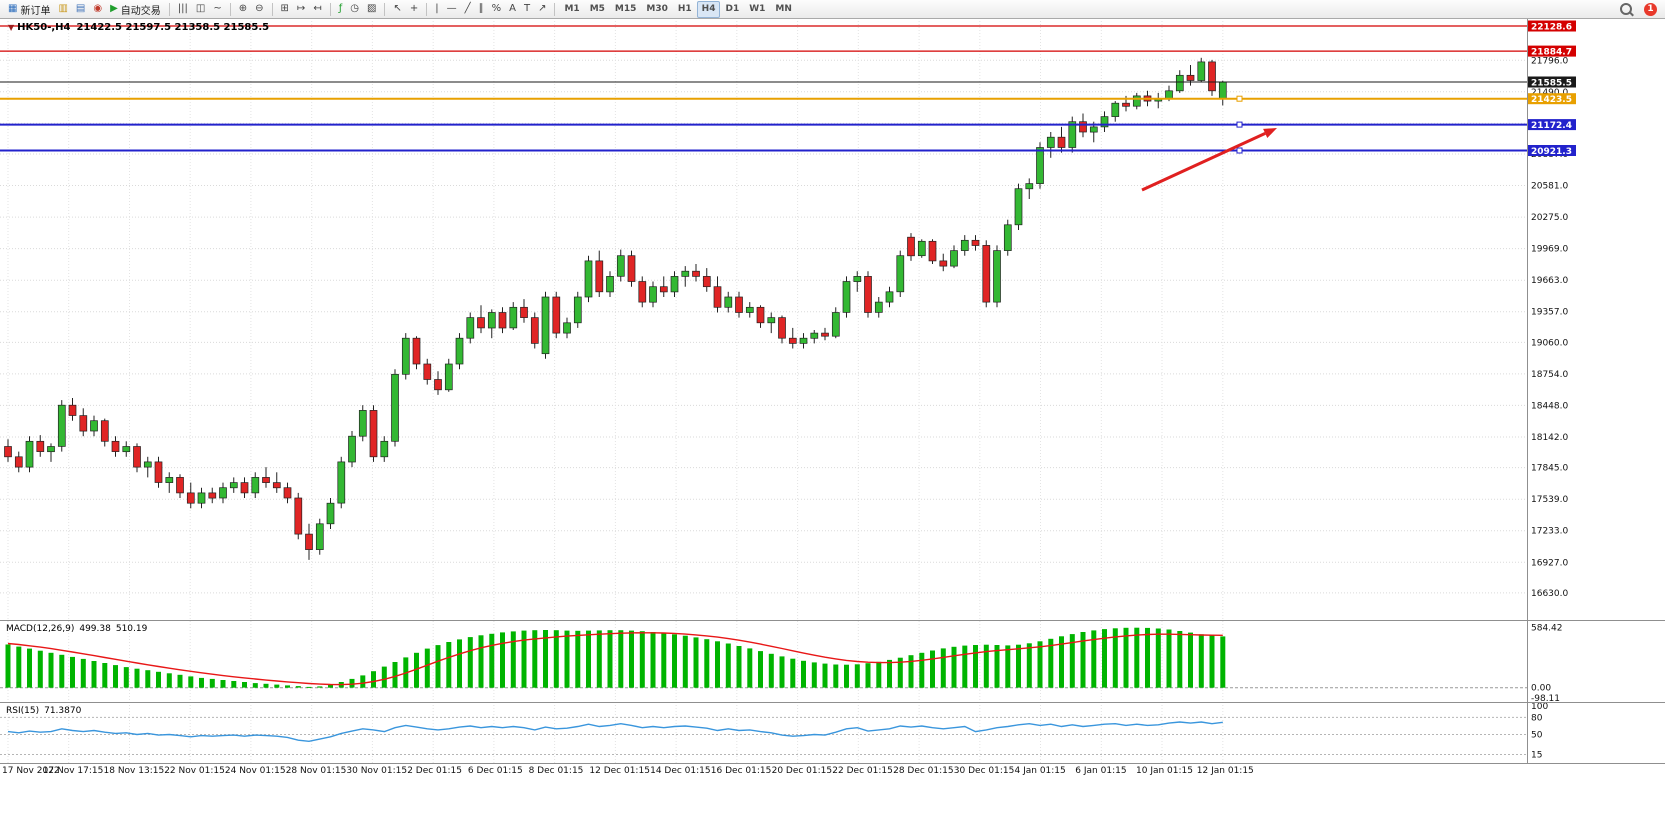 The image size is (1665, 827). What do you see at coordinates (76, 629) in the screenshot?
I see `macd-indicator-label: MACD(12,26,9) 499.38 510.19` at bounding box center [76, 629].